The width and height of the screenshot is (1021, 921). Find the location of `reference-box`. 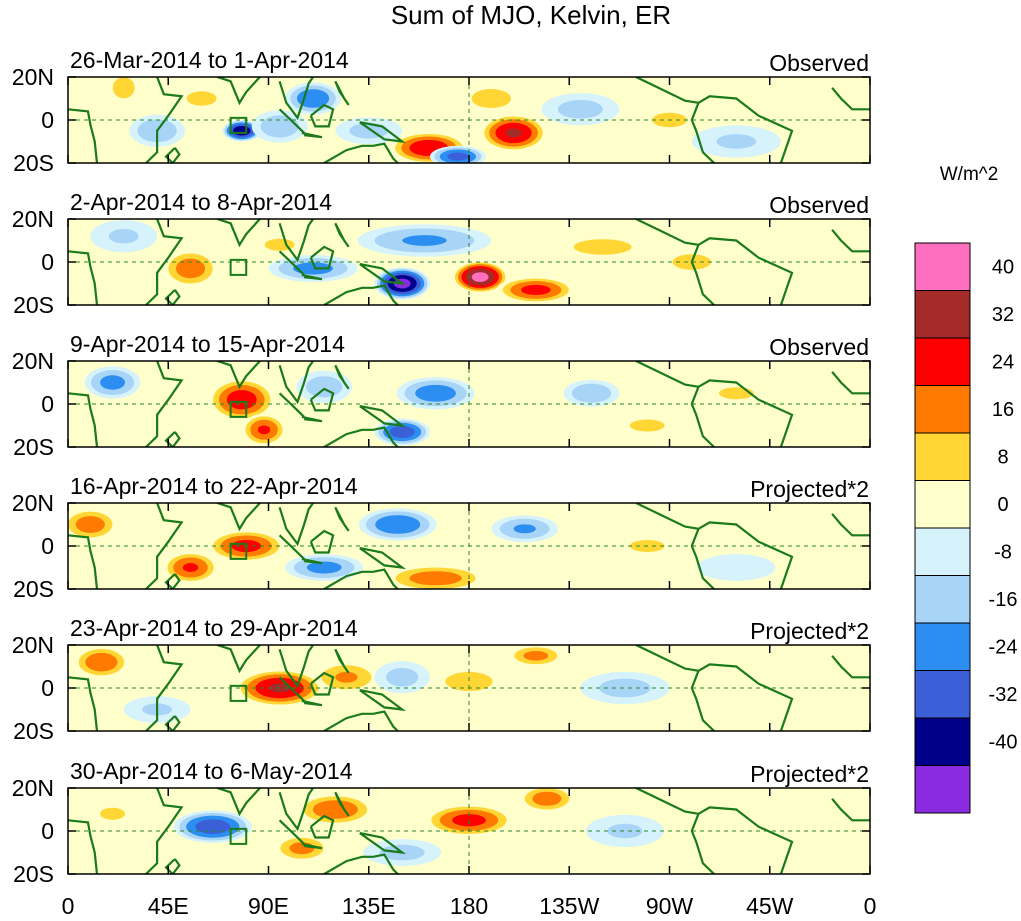

reference-box is located at coordinates (238, 125).